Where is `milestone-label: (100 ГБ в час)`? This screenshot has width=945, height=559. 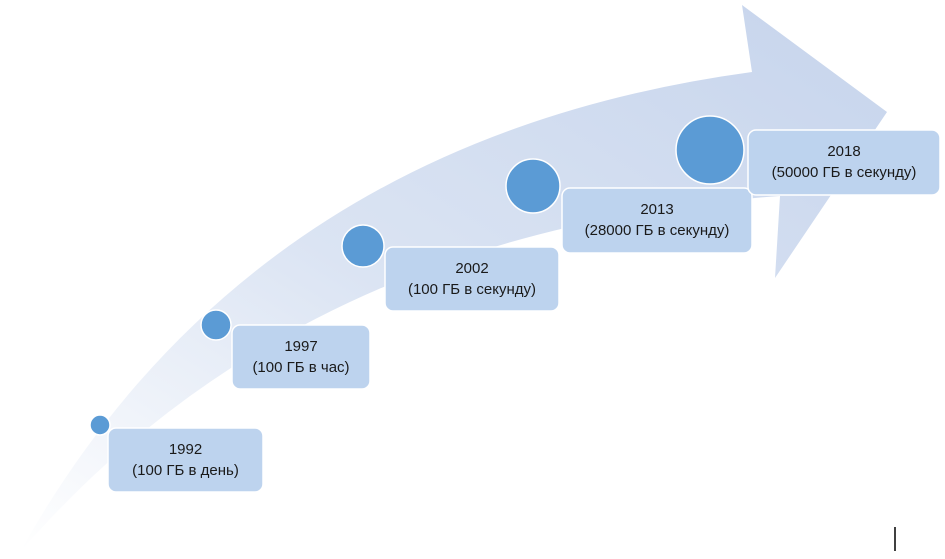 milestone-label: (100 ГБ в час) is located at coordinates (300, 367).